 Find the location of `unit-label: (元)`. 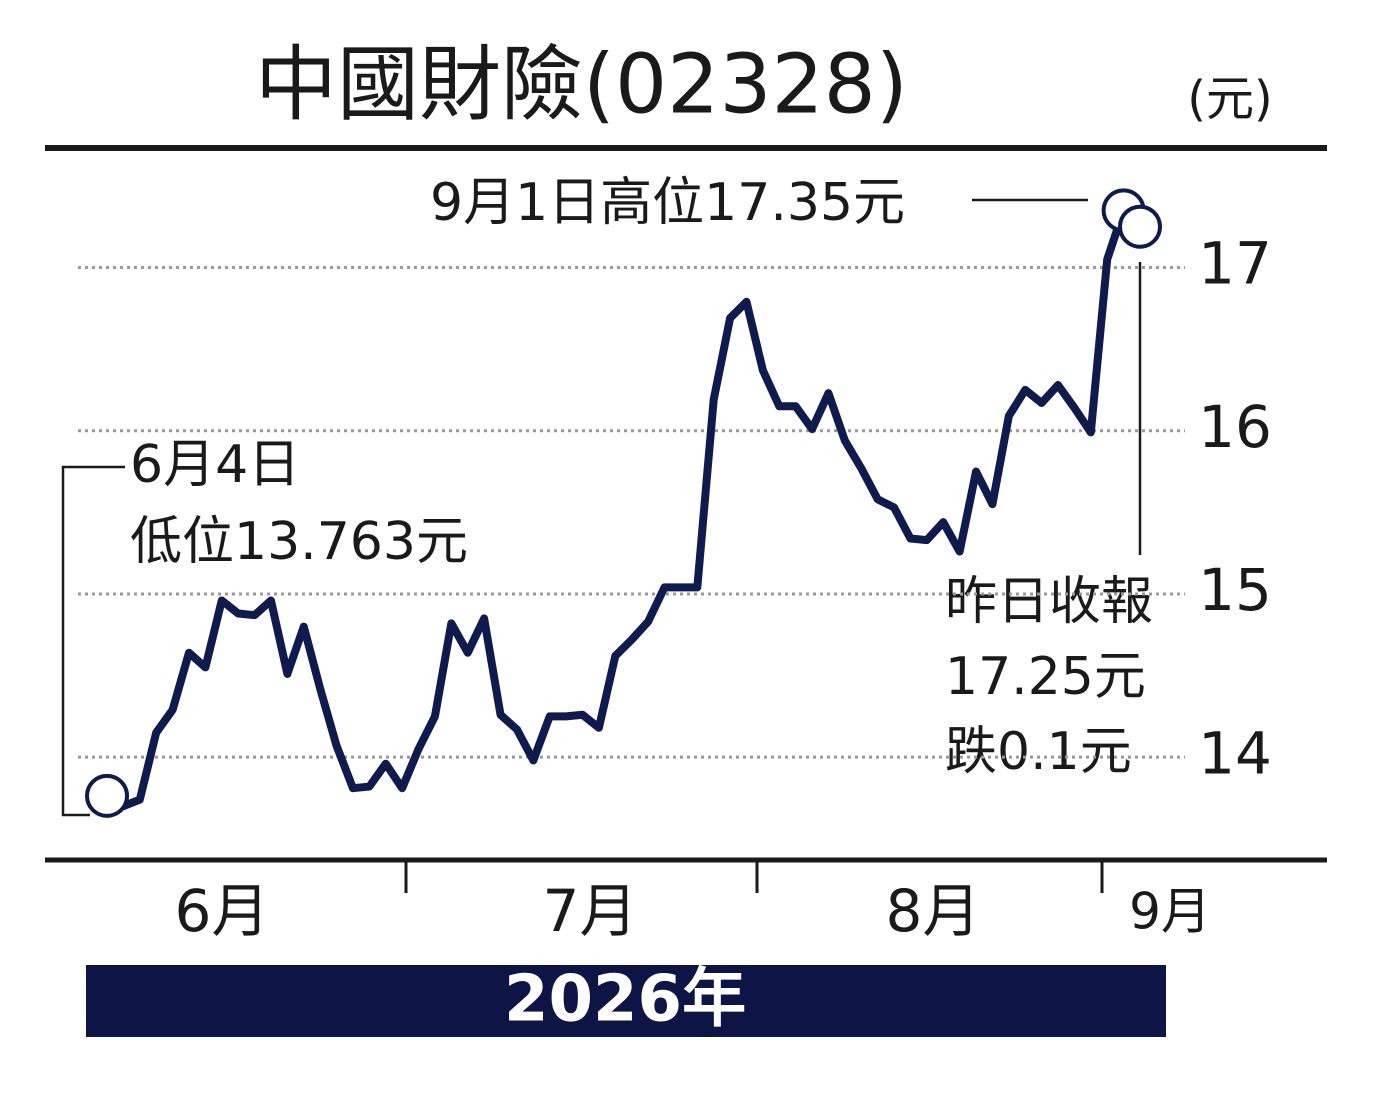

unit-label: (元) is located at coordinates (1229, 99).